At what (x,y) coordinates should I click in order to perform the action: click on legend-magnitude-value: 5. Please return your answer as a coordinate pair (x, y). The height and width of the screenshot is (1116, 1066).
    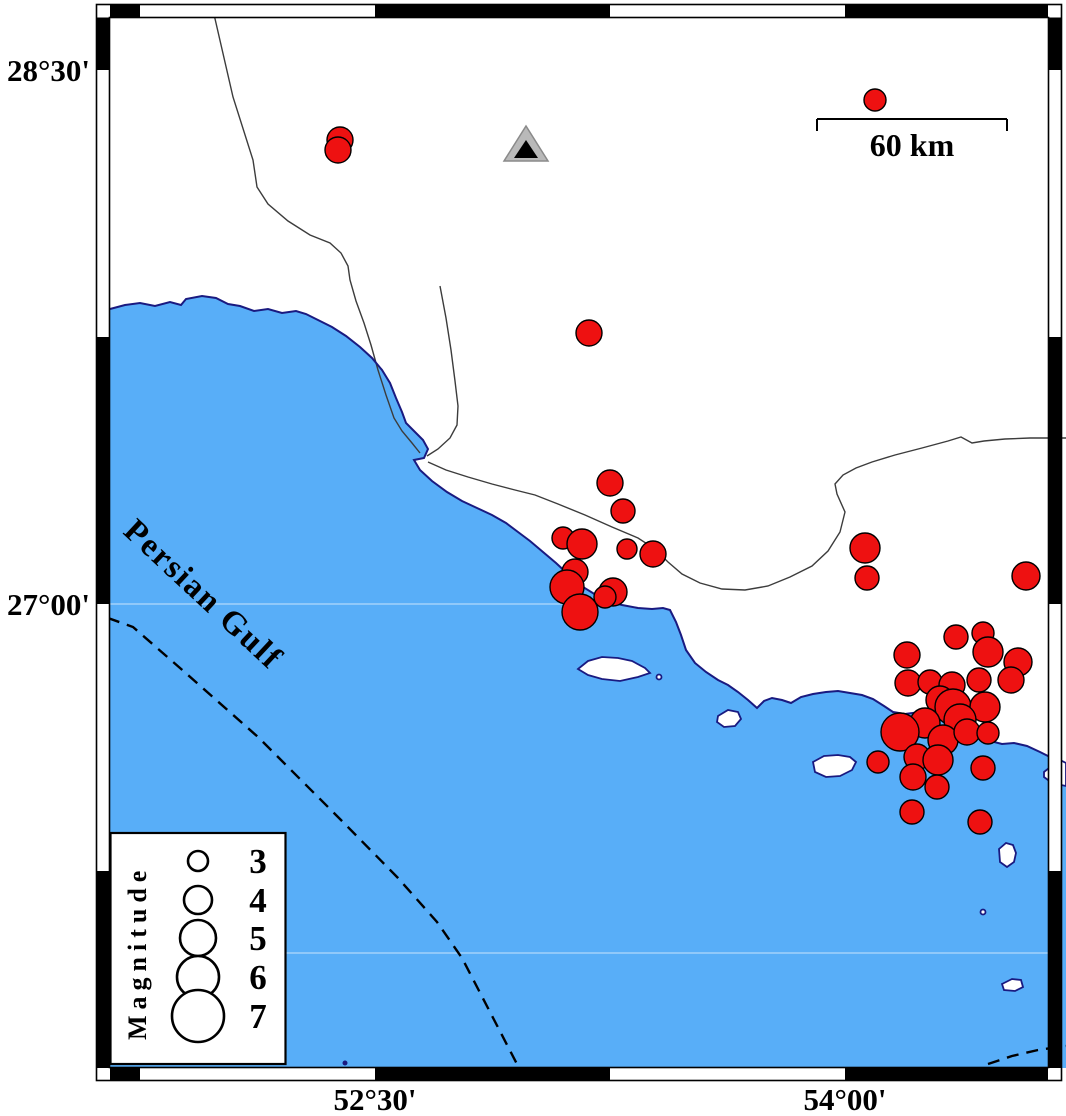
    Looking at the image, I should click on (258, 938).